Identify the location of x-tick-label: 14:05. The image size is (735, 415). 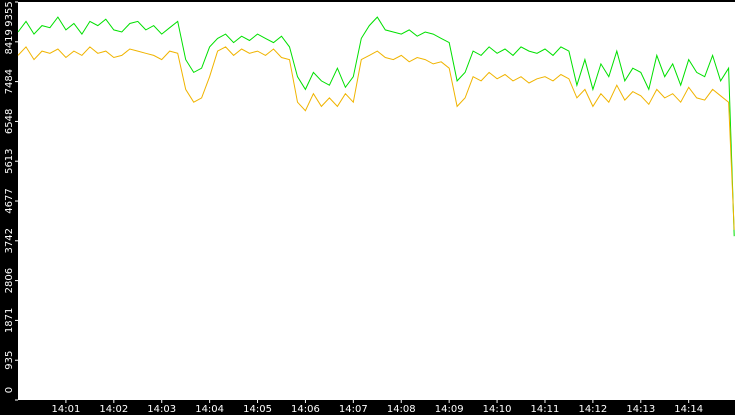
(257, 409).